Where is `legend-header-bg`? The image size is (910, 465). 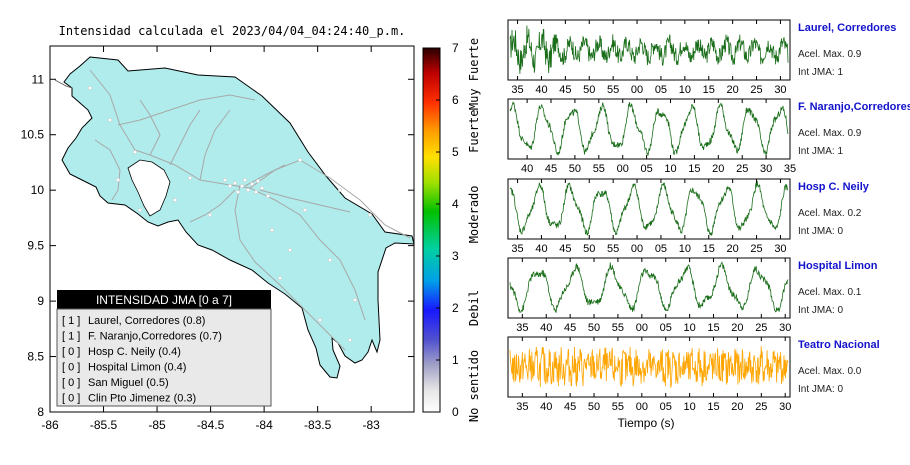
legend-header-bg is located at coordinates (164, 299).